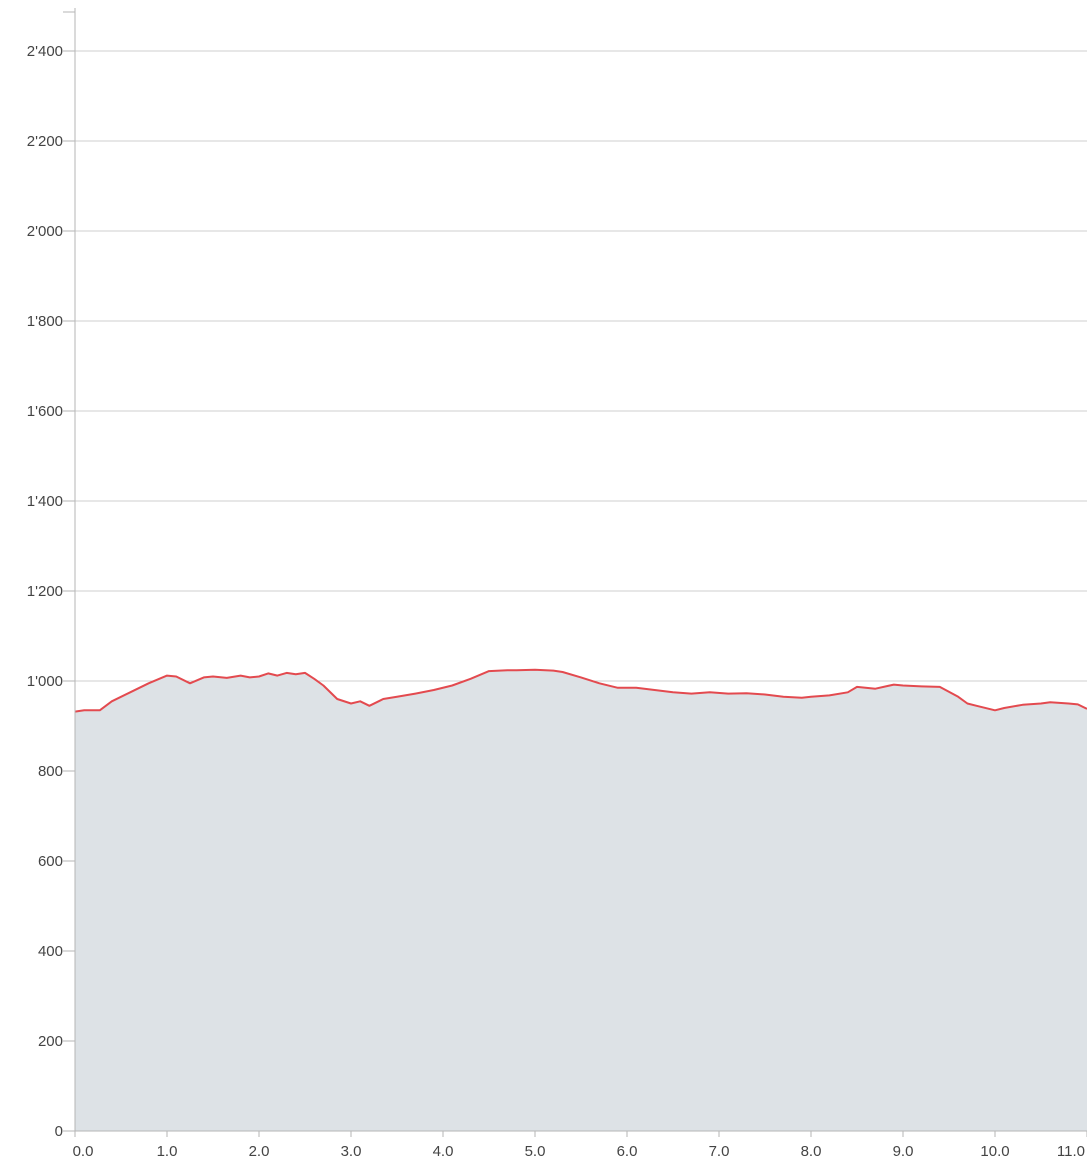 The height and width of the screenshot is (1169, 1087). What do you see at coordinates (83, 1151) in the screenshot?
I see `x-tick-label: 0.0` at bounding box center [83, 1151].